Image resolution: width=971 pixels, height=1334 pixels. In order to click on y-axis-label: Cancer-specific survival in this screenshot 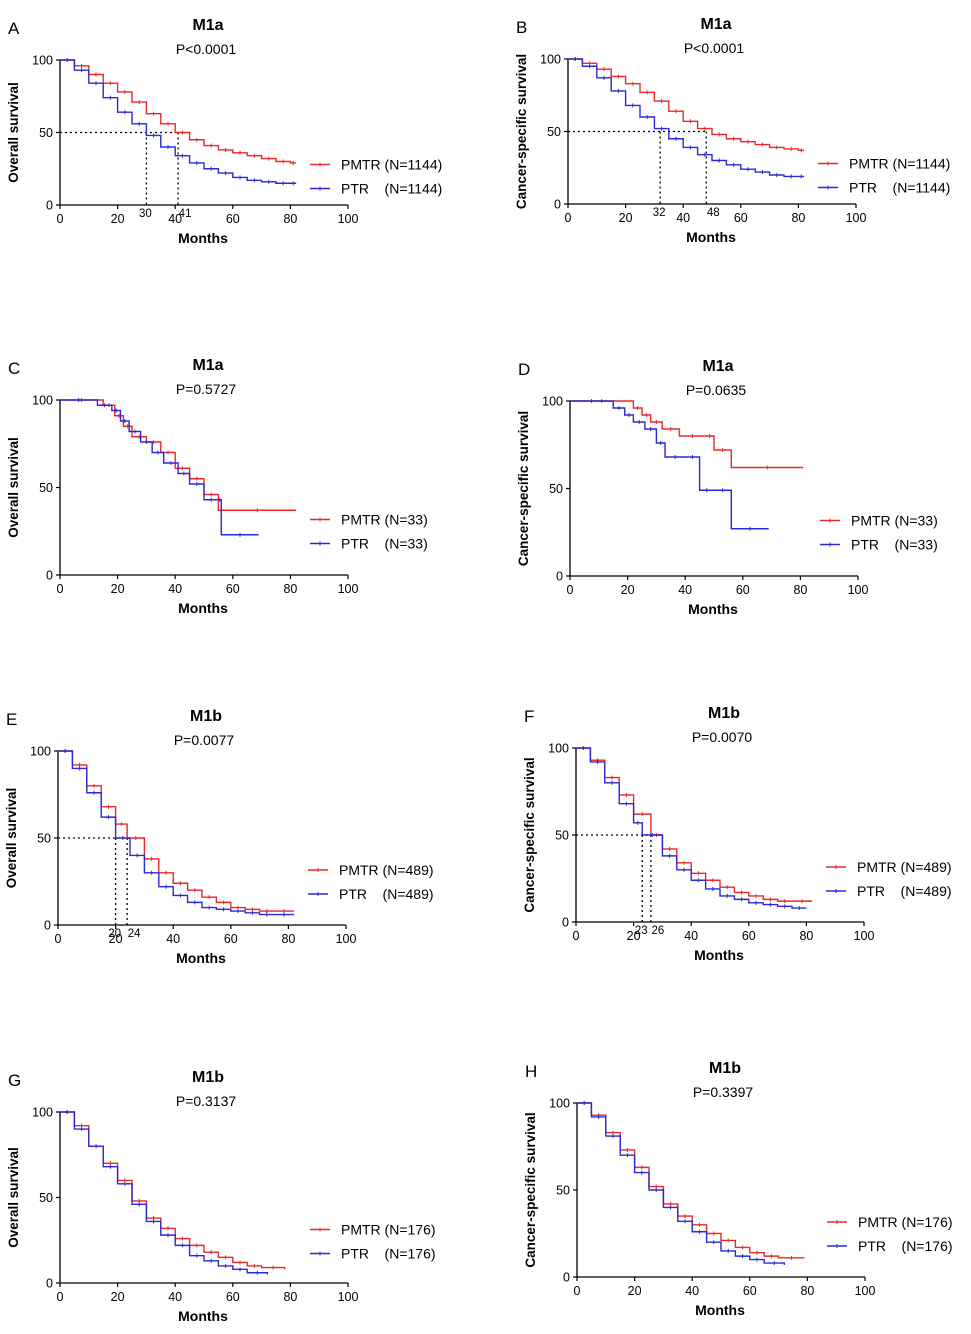, I will do `click(521, 131)`.